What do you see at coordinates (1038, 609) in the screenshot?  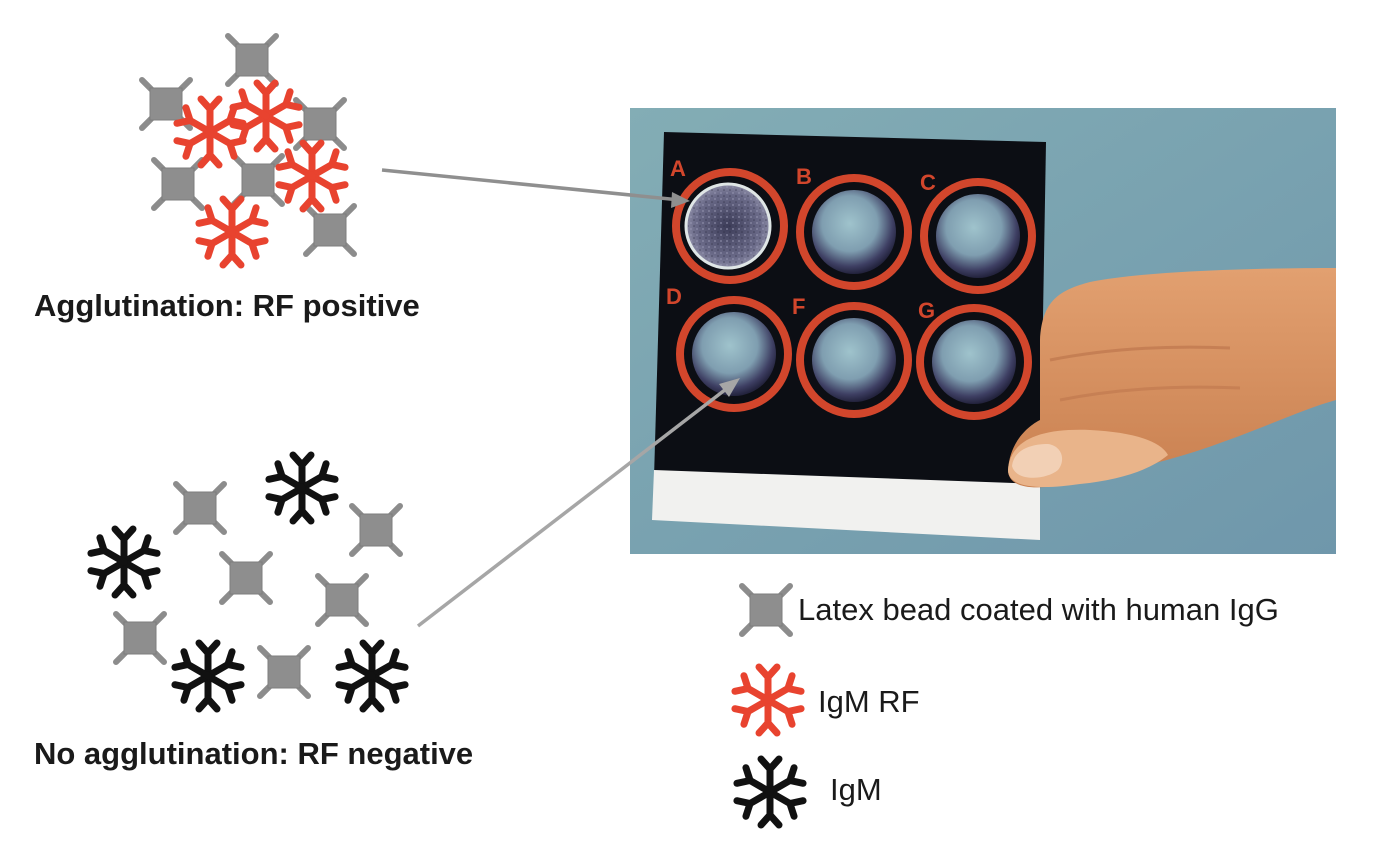 I see `legend-bead-label: Latex bead coated with human IgG` at bounding box center [1038, 609].